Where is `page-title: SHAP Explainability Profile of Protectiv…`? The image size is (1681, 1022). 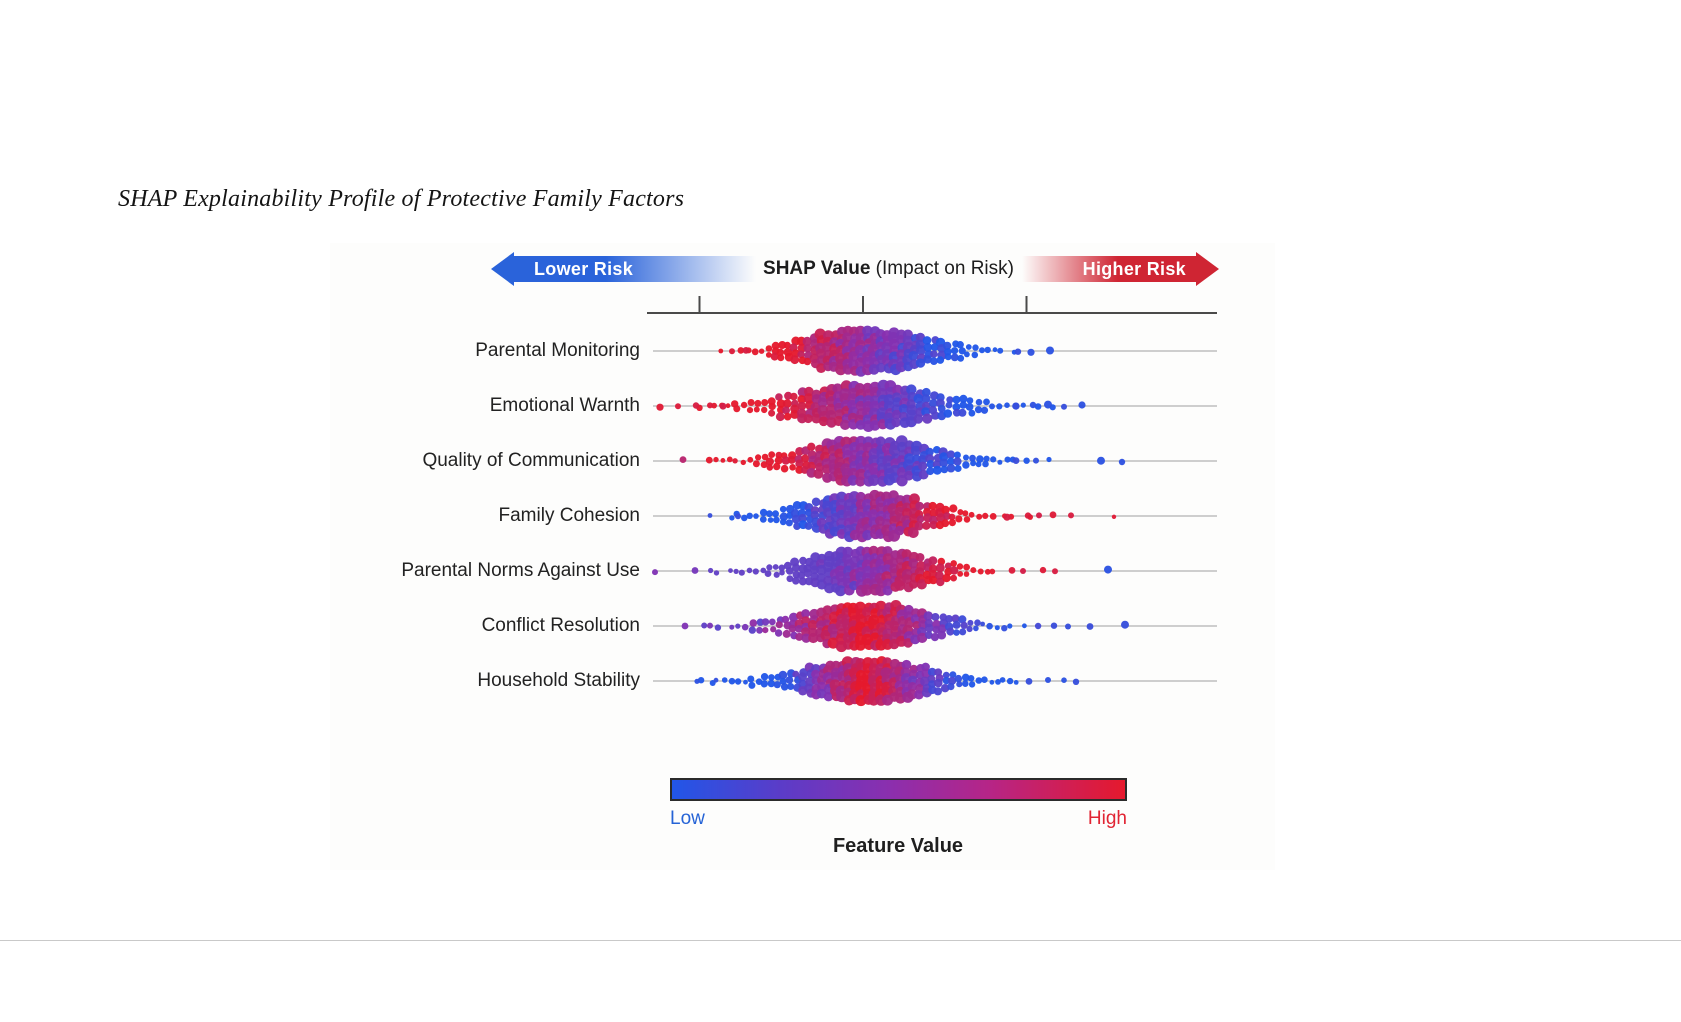 page-title: SHAP Explainability Profile of Protectiv… is located at coordinates (401, 199).